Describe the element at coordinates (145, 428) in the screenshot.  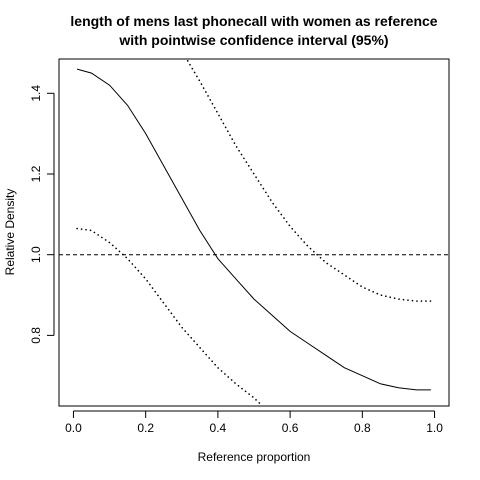
I see `x-tick-label: 0.2` at that location.